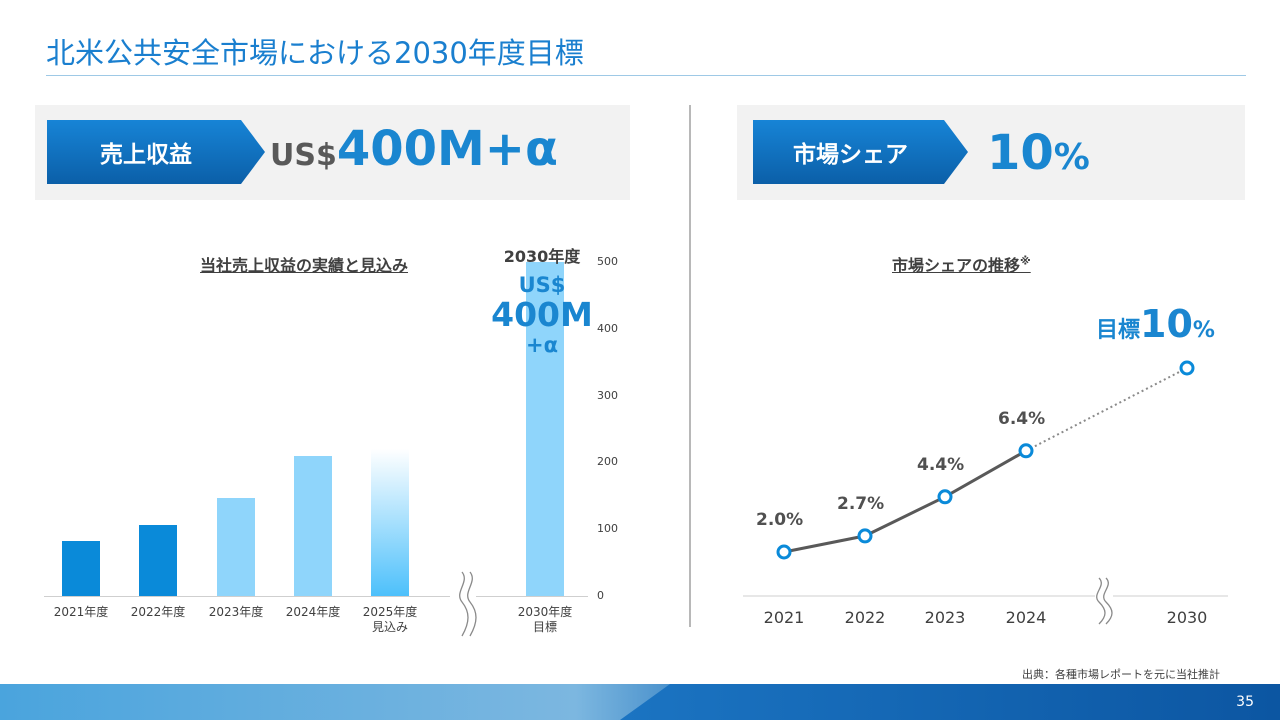 The width and height of the screenshot is (1280, 720). What do you see at coordinates (1106, 409) in the screenshot?
I see `share-projection-line` at bounding box center [1106, 409].